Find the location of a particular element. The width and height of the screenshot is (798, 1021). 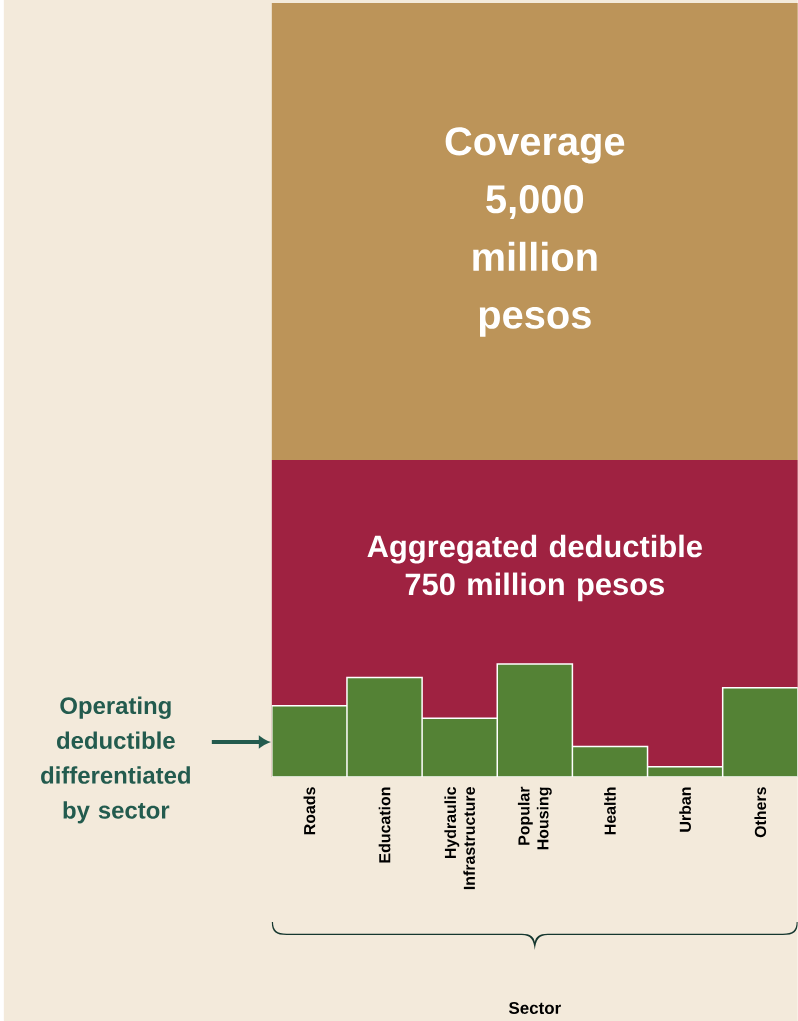

x-tick-label: Others is located at coordinates (760, 812).